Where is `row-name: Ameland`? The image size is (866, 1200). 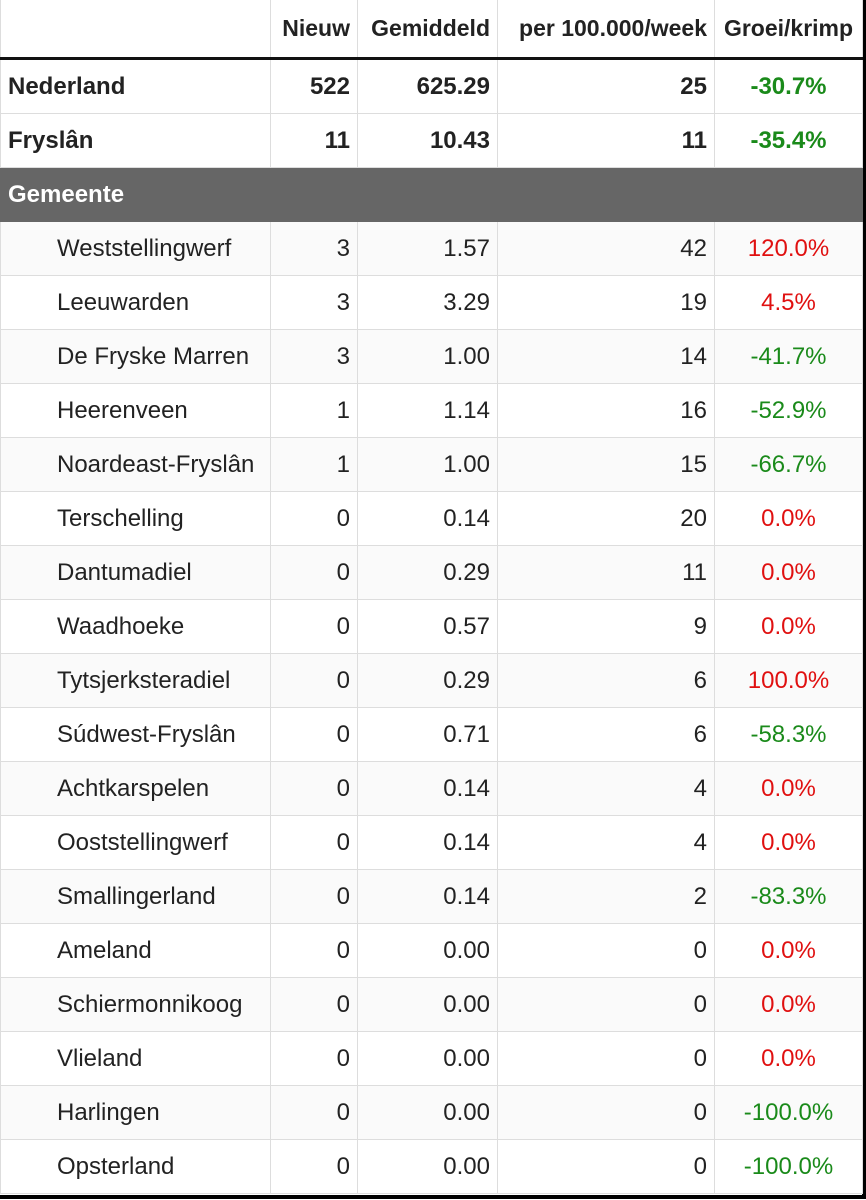 row-name: Ameland is located at coordinates (135, 950).